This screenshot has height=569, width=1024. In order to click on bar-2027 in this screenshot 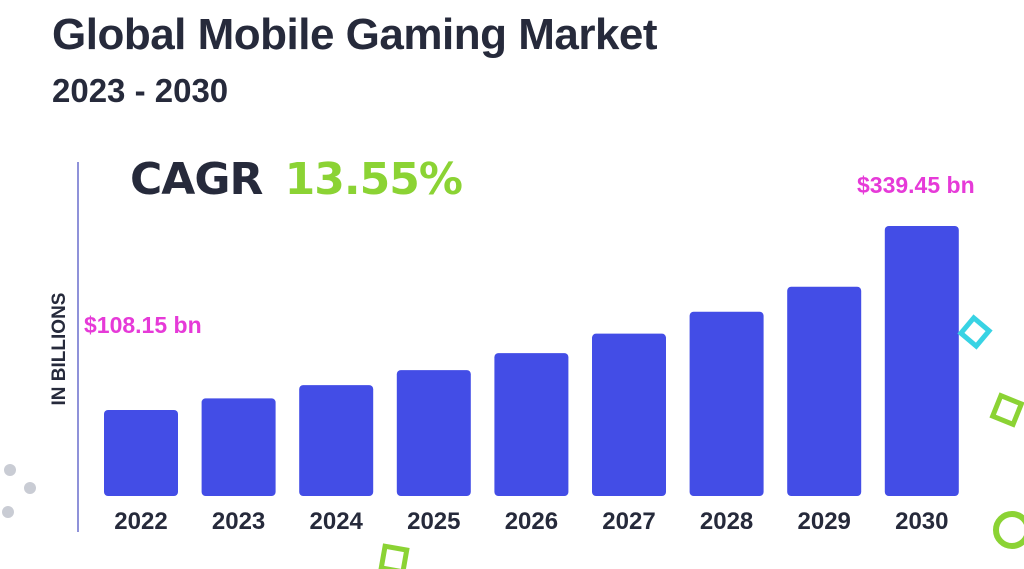, I will do `click(629, 414)`.